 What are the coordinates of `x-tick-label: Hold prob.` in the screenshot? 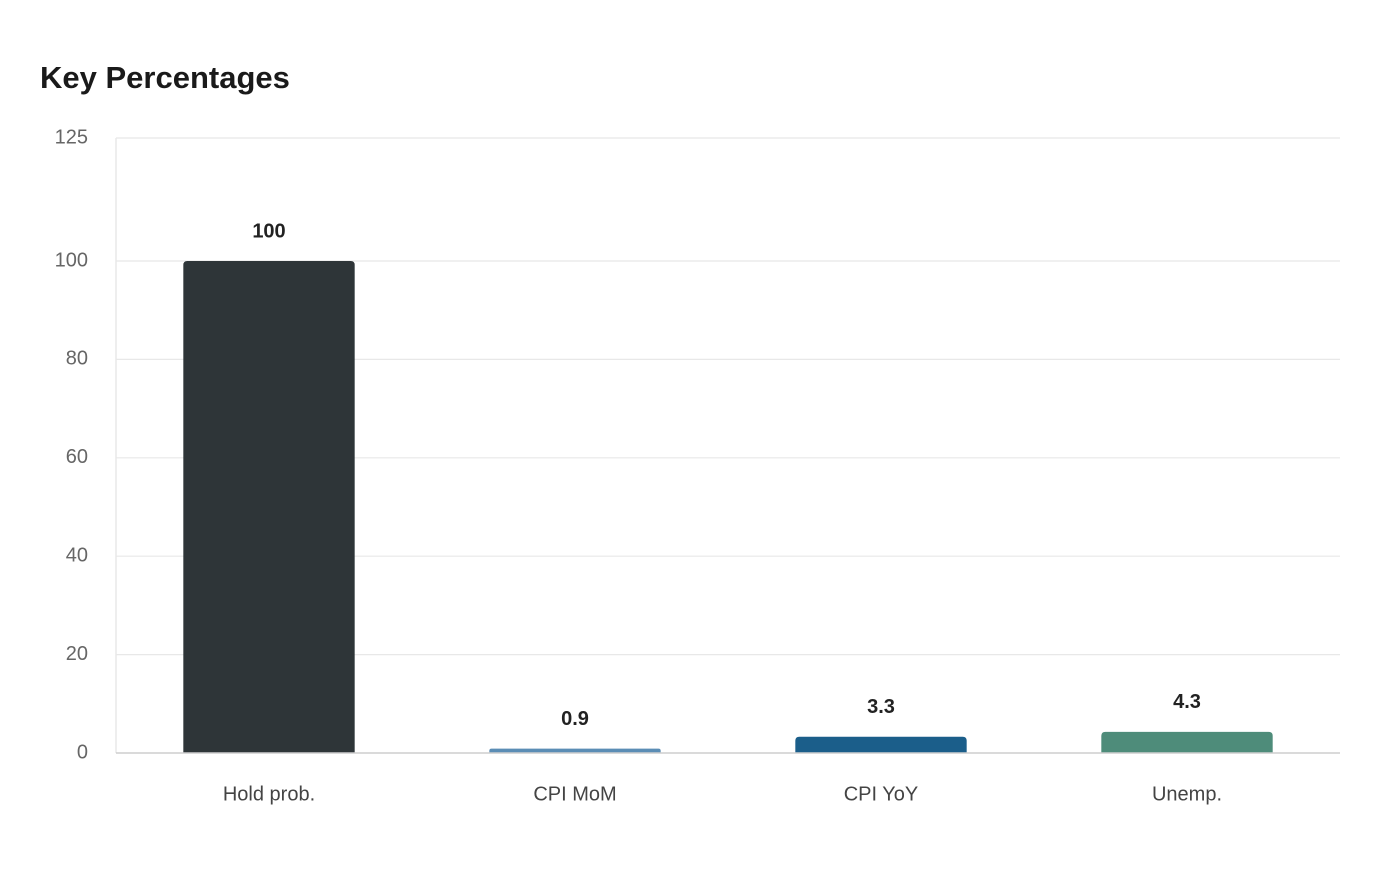 It's located at (269, 794).